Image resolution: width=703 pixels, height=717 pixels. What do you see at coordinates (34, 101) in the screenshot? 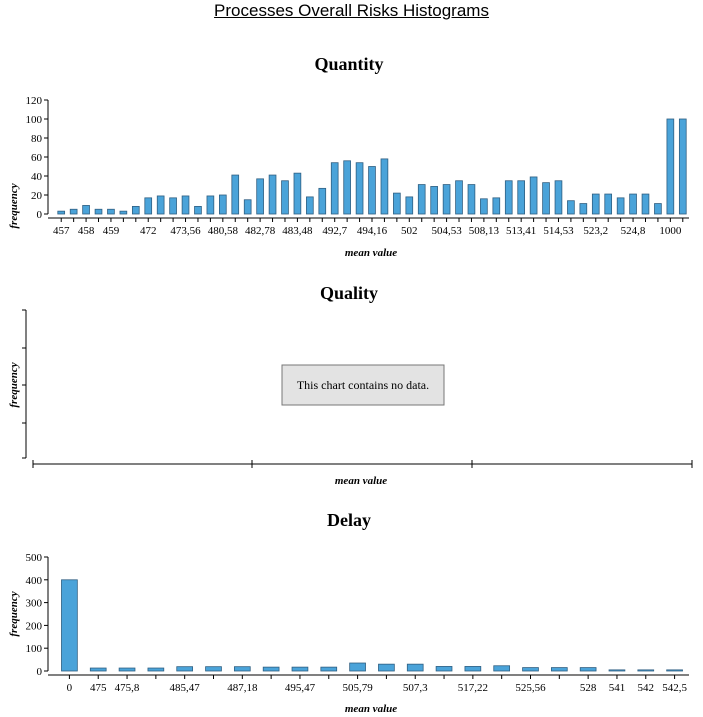
I see `y-tick-label: 120` at bounding box center [34, 101].